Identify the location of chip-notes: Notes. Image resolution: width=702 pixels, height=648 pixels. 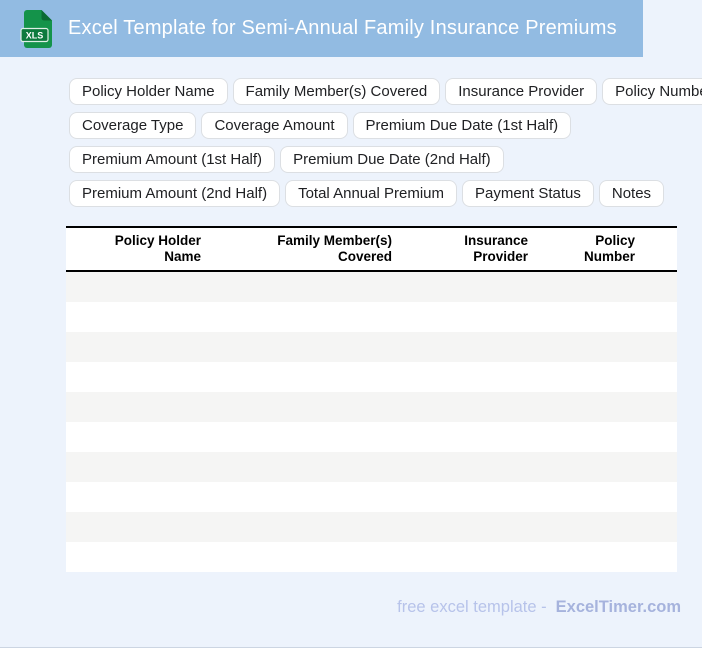
(631, 193).